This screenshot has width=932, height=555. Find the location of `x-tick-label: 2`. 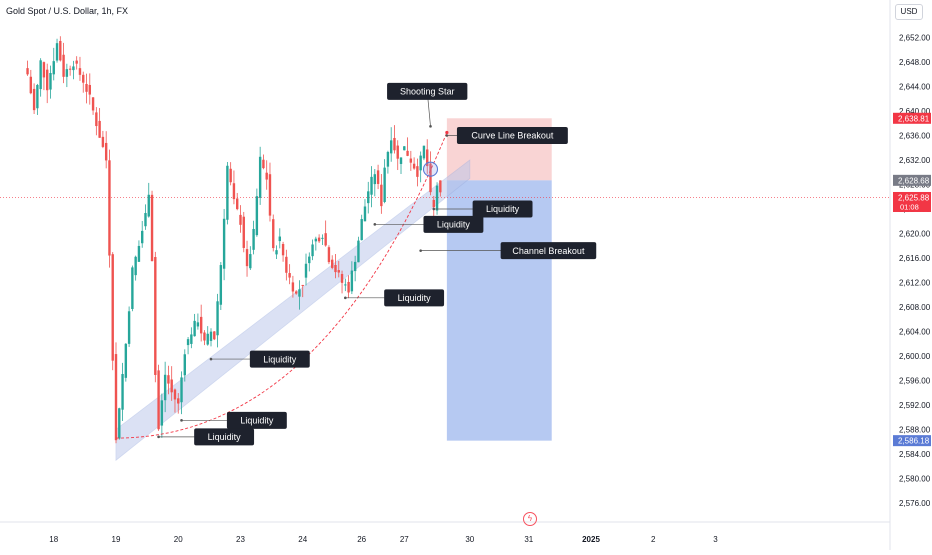

x-tick-label: 2 is located at coordinates (653, 539).